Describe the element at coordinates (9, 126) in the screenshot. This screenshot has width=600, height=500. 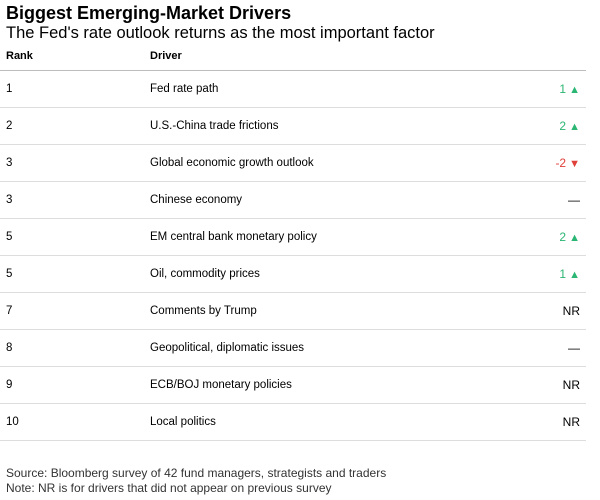
I see `rank-cell: 2` at that location.